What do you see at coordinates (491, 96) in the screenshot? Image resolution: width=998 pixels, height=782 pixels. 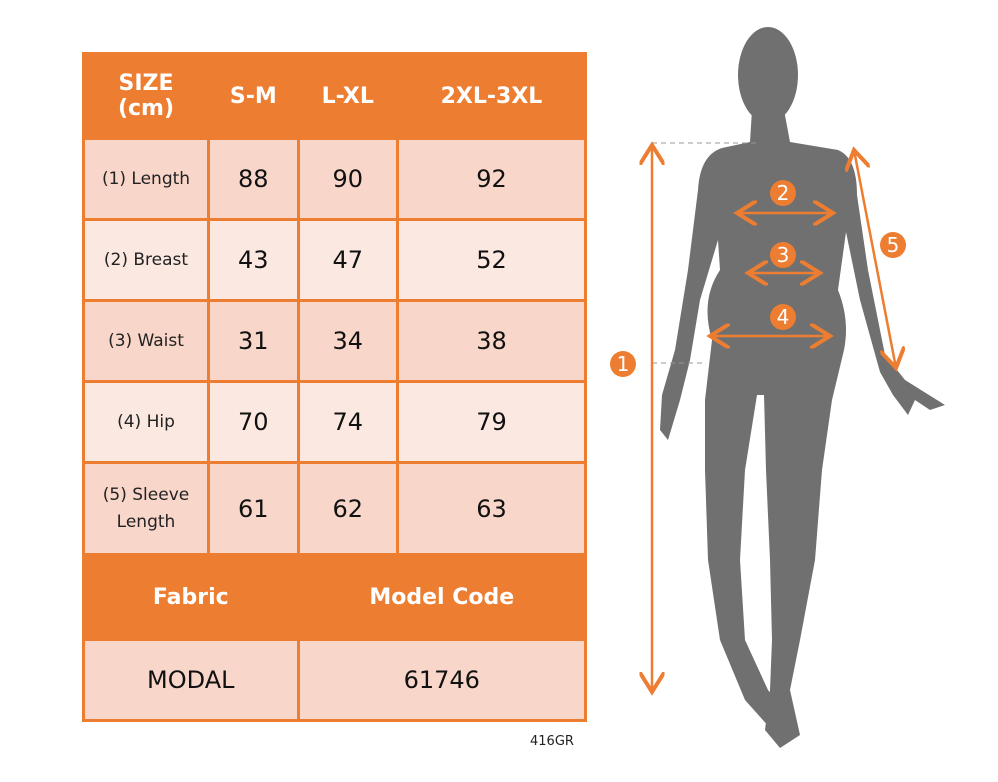 I see `col-header-2xl-3xl: 2XL-3XL` at bounding box center [491, 96].